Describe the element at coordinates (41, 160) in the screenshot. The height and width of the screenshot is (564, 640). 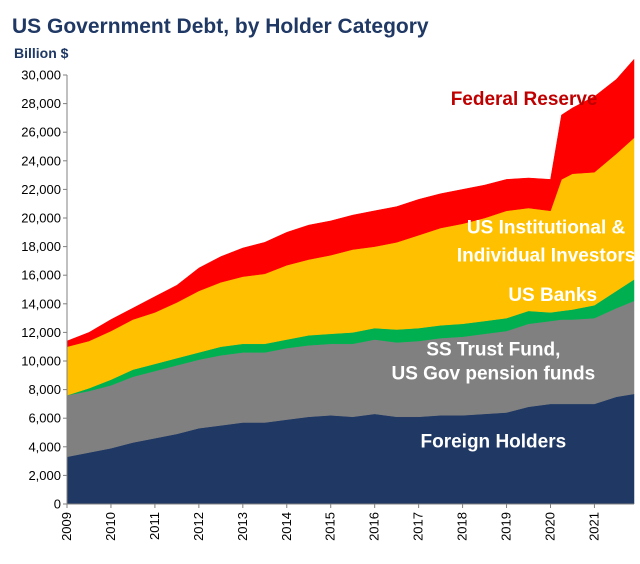
I see `y-tick-label: 24,000` at that location.